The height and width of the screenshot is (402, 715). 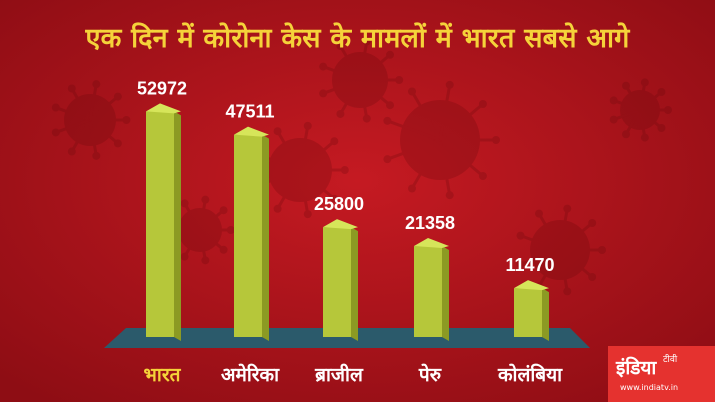 What do you see at coordinates (430, 223) in the screenshot?
I see `bar-value-label: 21358` at bounding box center [430, 223].